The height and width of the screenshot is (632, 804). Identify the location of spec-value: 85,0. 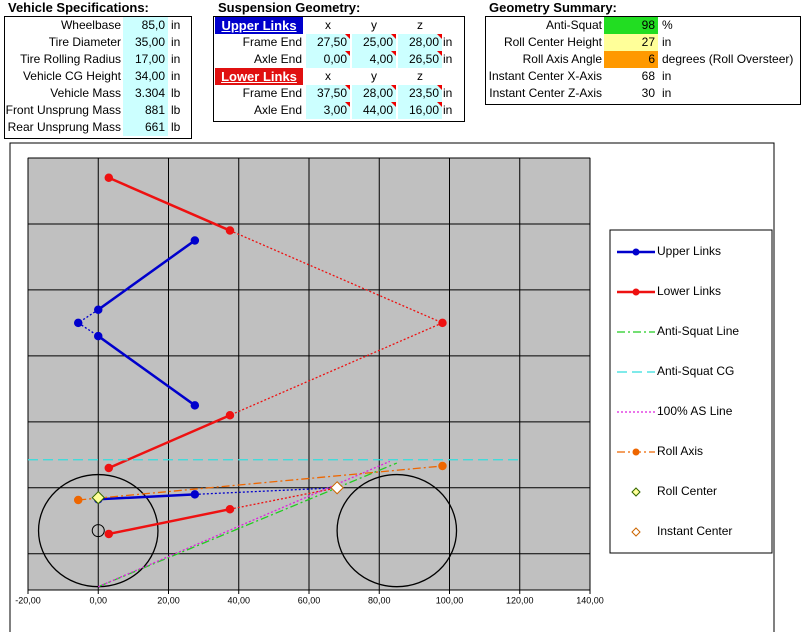
(145, 25).